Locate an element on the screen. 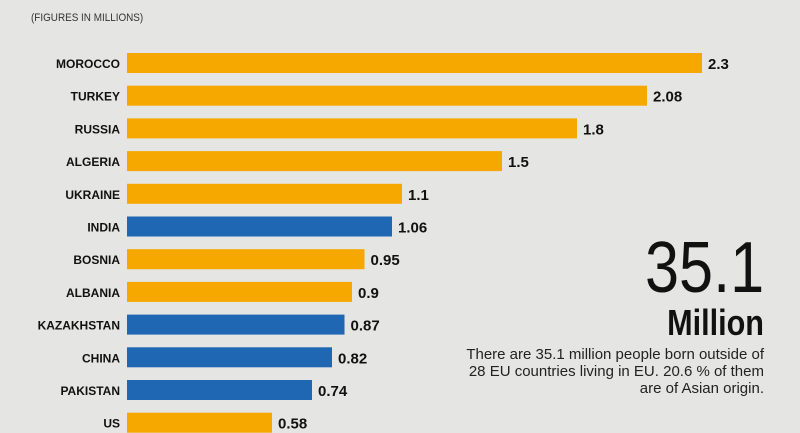 Image resolution: width=800 pixels, height=433 pixels. bar-albania is located at coordinates (239, 291).